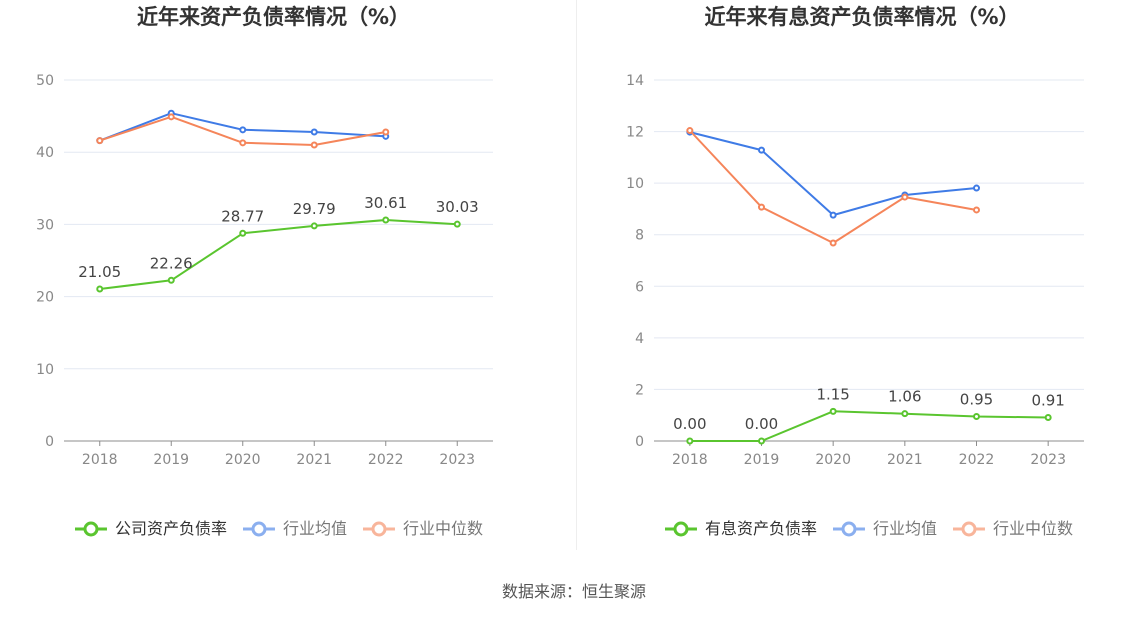 The width and height of the screenshot is (1148, 619). What do you see at coordinates (862, 17) in the screenshot?
I see `chart-title: 近年来有息资产负债率情况（%）` at bounding box center [862, 17].